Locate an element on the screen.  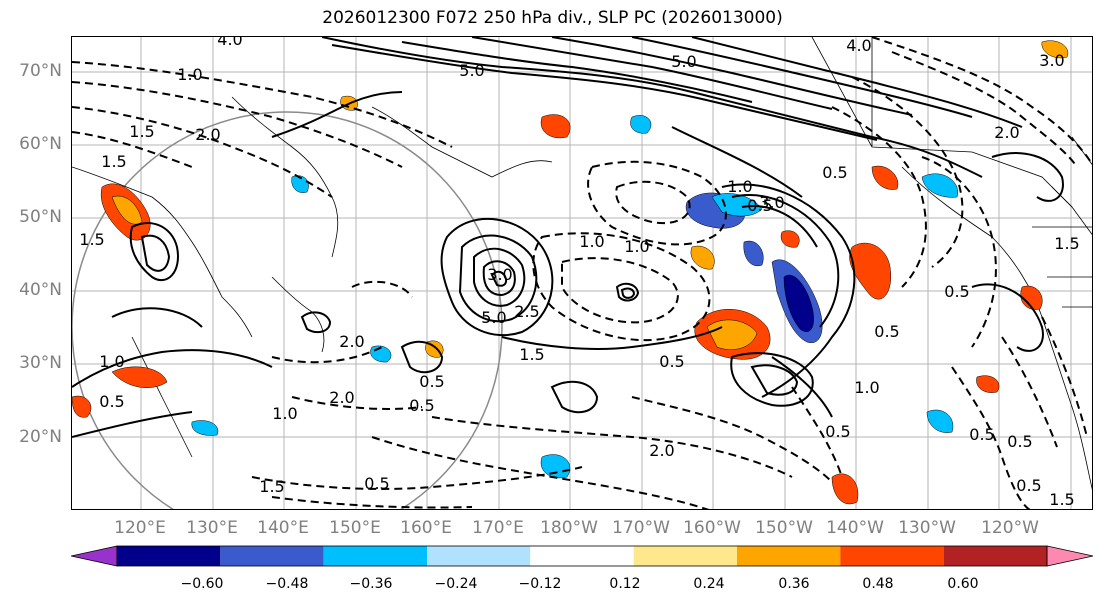
colorbar-segments is located at coordinates (582, 556).